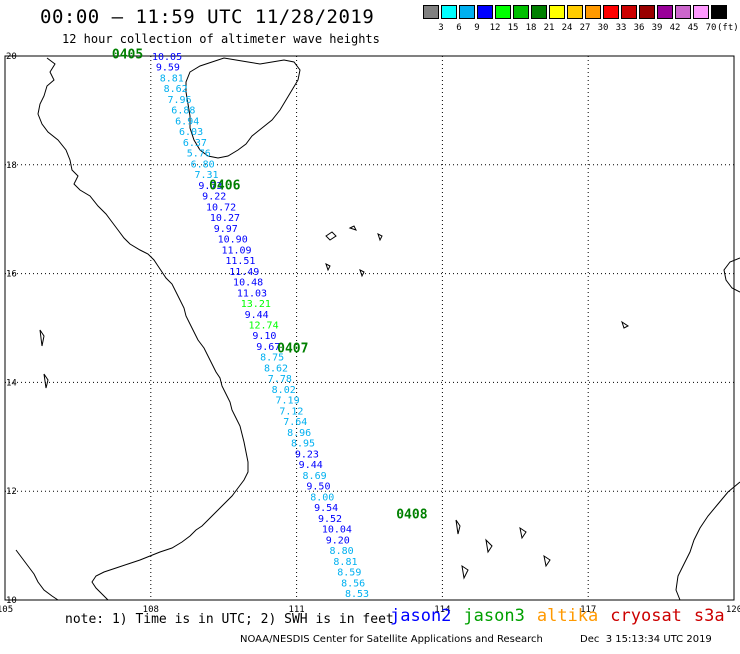 Image resolution: width=740 pixels, height=654 pixels. What do you see at coordinates (203, 164) in the screenshot?
I see `wave-height-label: 6.80` at bounding box center [203, 164].